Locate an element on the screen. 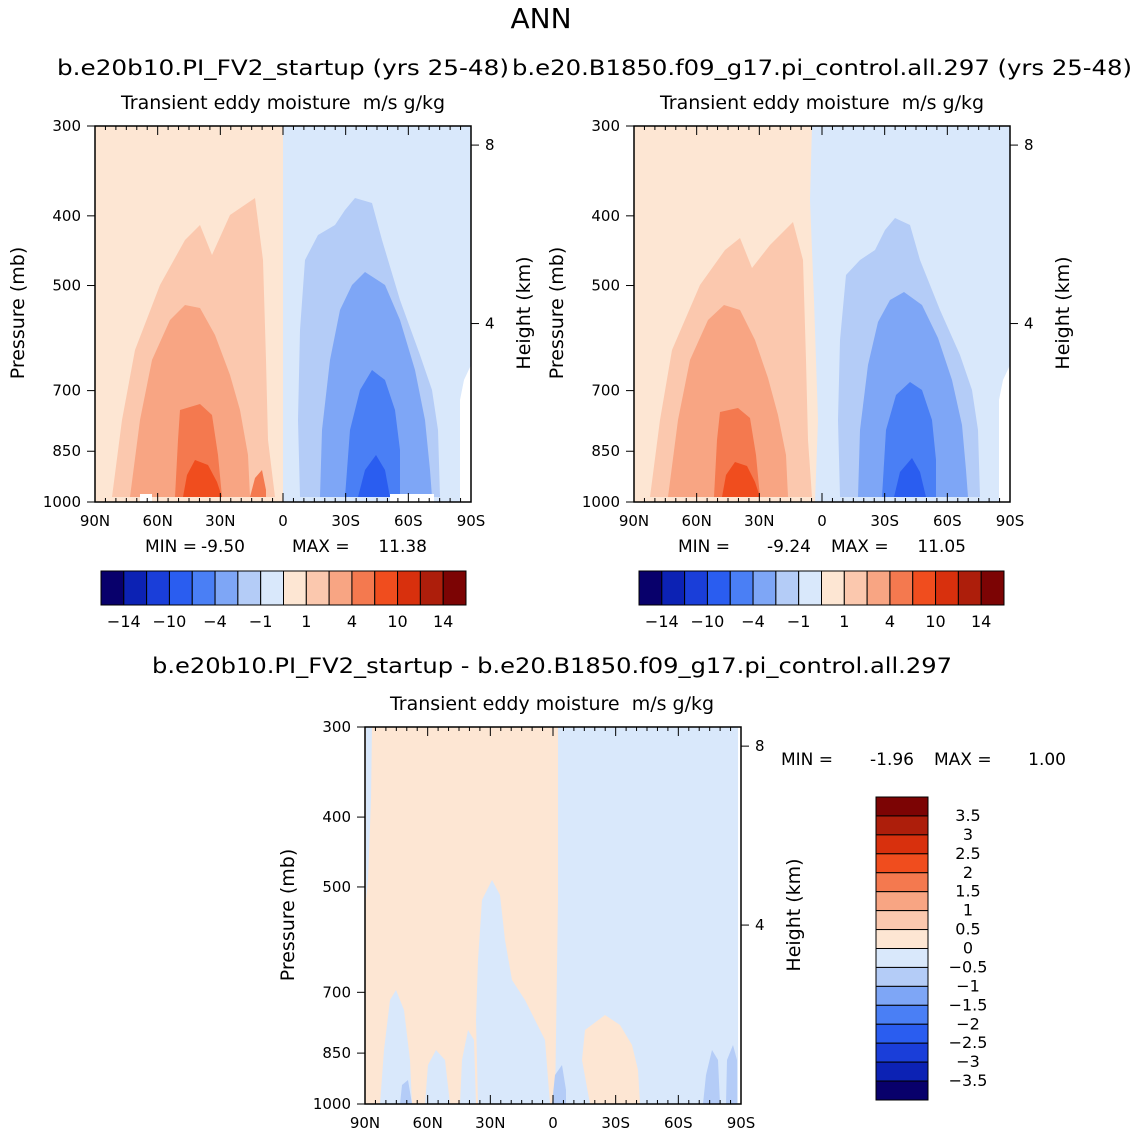  y-tick-label: 1000 is located at coordinates (62, 502).